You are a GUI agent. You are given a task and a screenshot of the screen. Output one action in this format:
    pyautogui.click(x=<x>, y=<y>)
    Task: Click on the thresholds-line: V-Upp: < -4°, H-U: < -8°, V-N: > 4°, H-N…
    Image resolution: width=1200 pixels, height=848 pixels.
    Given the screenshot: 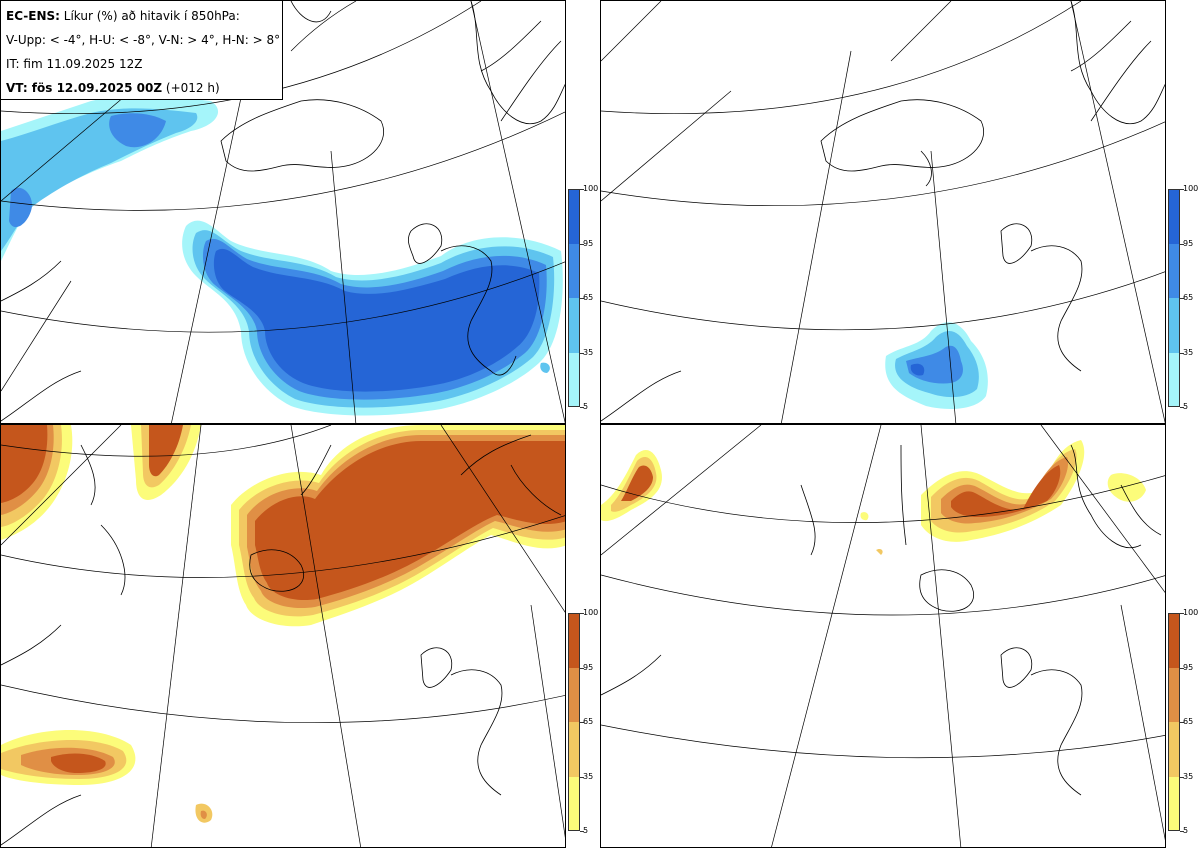 What is the action you would take?
    pyautogui.click(x=143, y=40)
    